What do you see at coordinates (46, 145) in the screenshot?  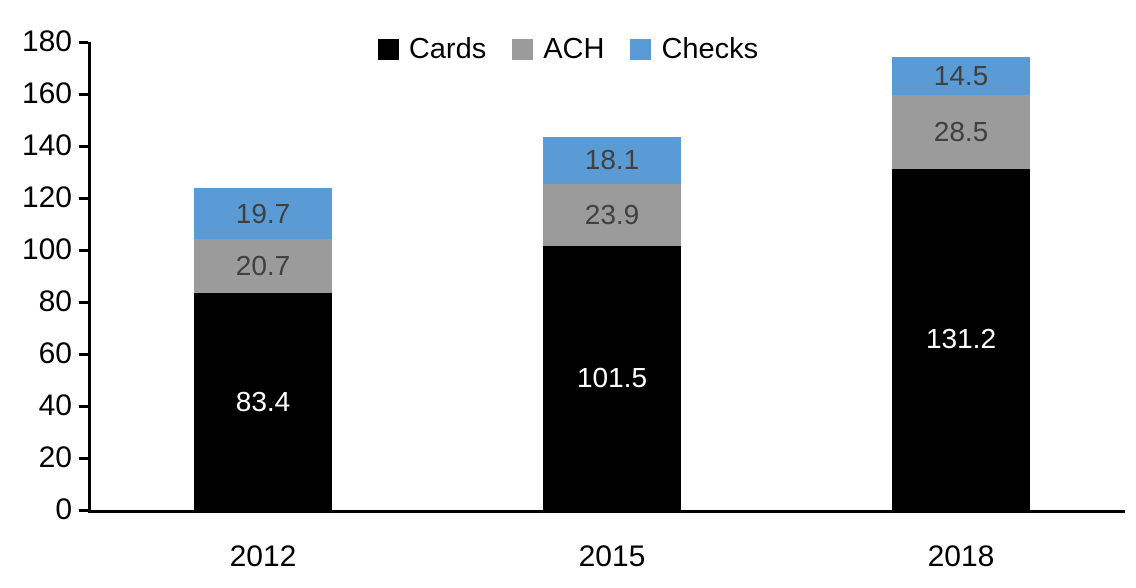 I see `y-tick-label: 140` at bounding box center [46, 145].